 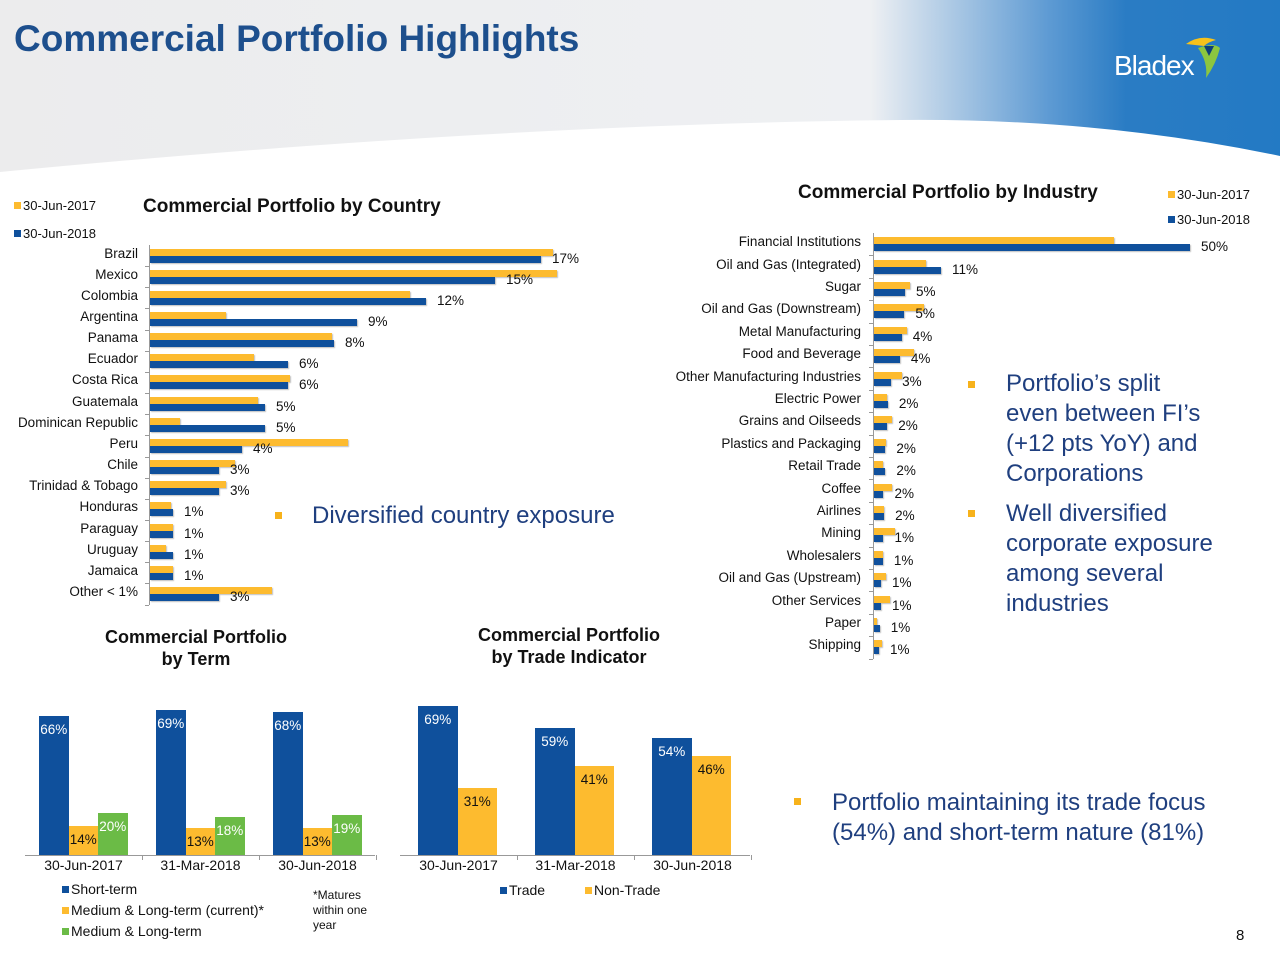 What do you see at coordinates (240, 470) in the screenshot?
I see `data-label: 3%` at bounding box center [240, 470].